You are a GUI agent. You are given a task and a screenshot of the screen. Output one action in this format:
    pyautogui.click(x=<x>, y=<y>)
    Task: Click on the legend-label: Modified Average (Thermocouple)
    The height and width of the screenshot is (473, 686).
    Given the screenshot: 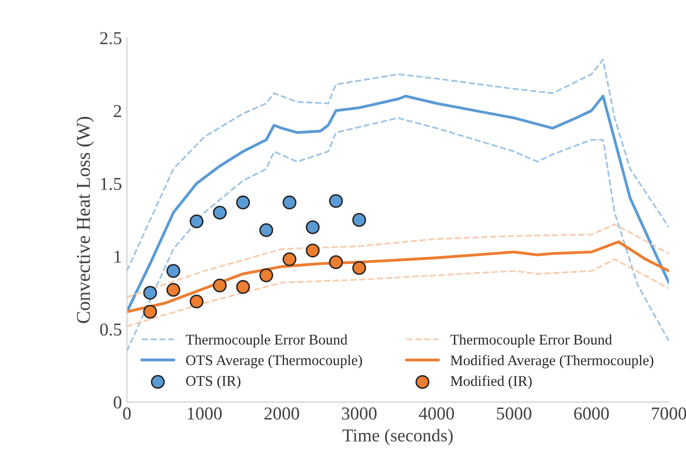 What is the action you would take?
    pyautogui.click(x=552, y=361)
    